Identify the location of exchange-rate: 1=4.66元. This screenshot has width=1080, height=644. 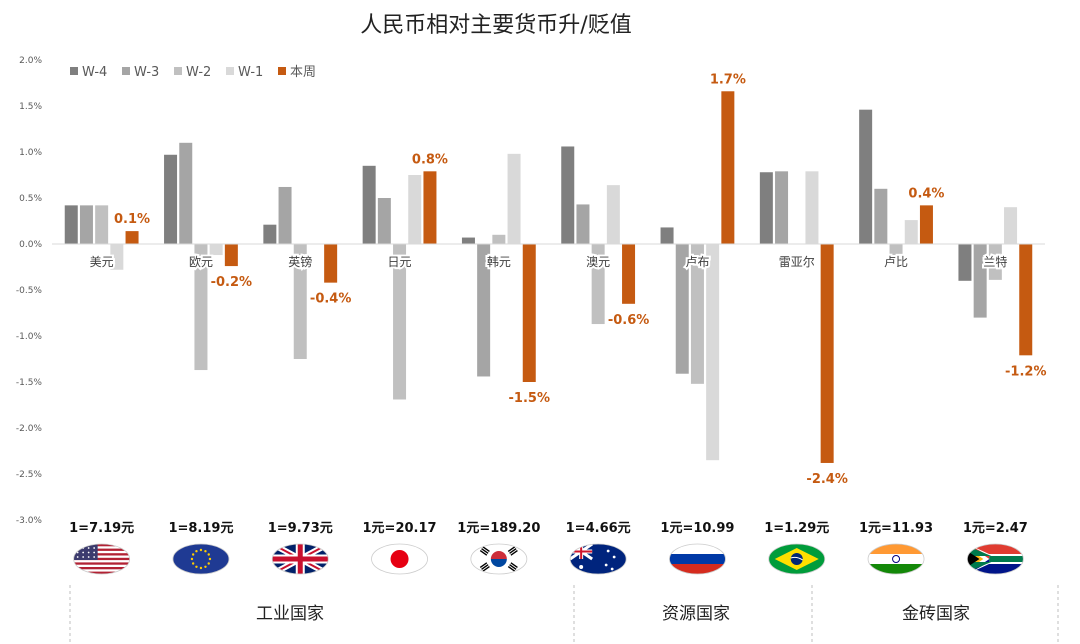
(598, 528).